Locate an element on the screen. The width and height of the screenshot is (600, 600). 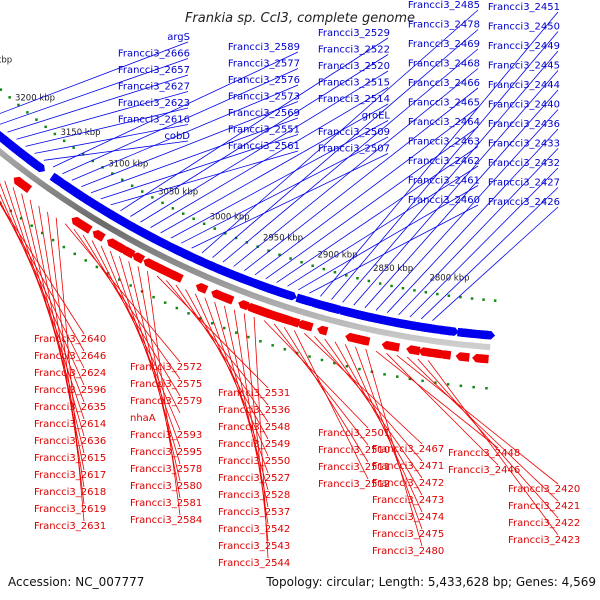
reverse-gene-label: Francci3_2543 is located at coordinates (254, 546).